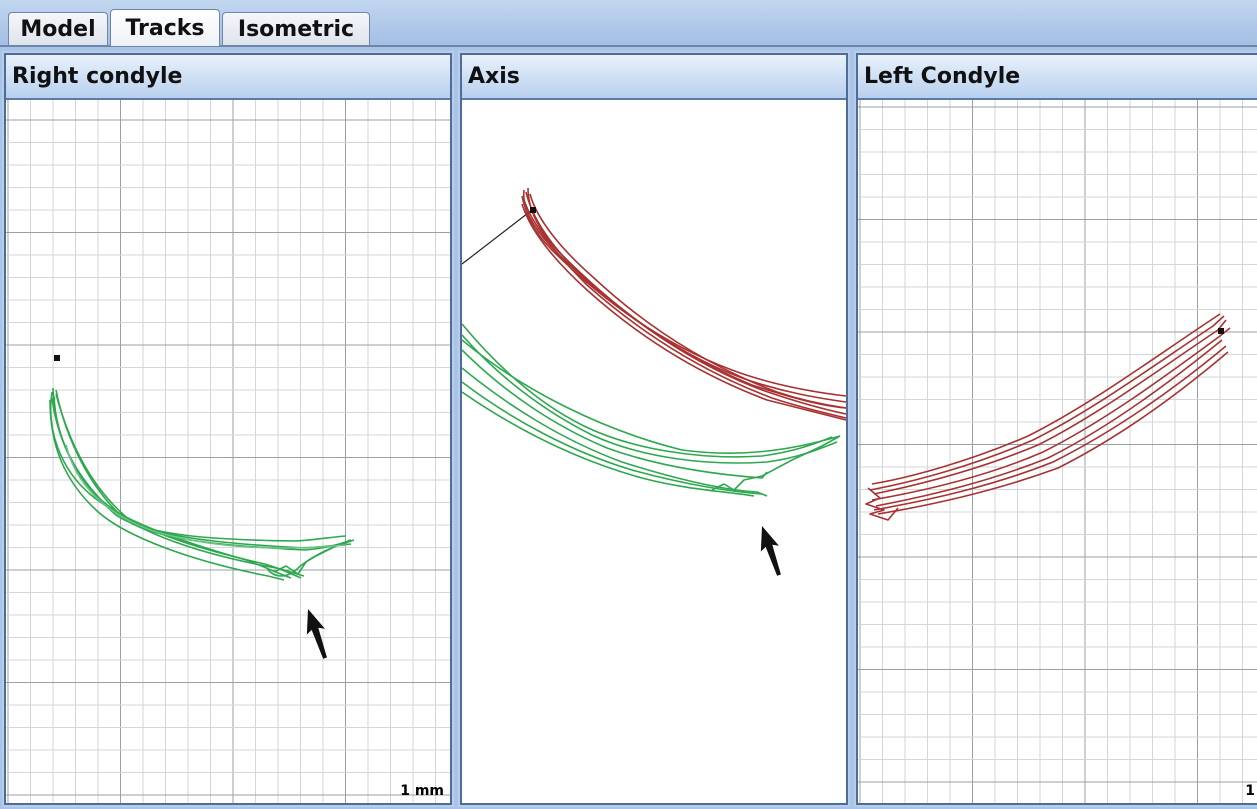 The height and width of the screenshot is (809, 1257). Describe the element at coordinates (654, 77) in the screenshot. I see `panel-title: Axis` at that location.